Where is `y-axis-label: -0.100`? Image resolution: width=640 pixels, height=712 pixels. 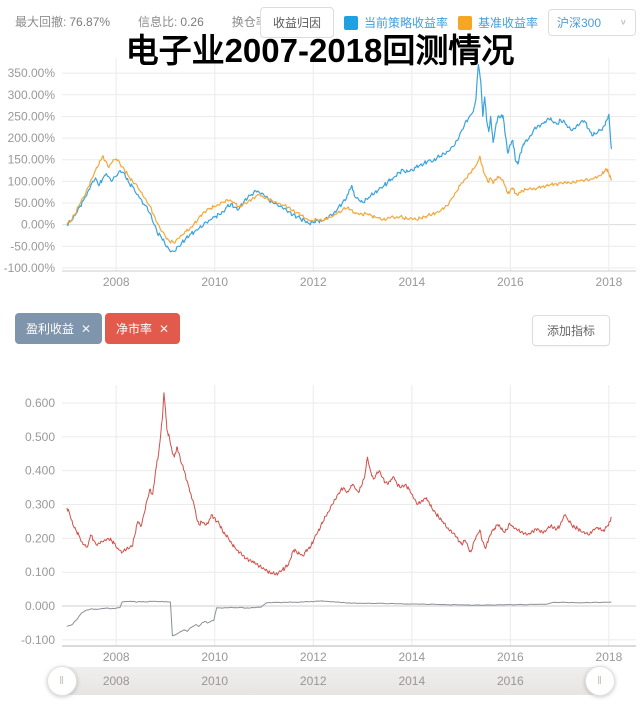 y-axis-label: -0.100 is located at coordinates (38, 640).